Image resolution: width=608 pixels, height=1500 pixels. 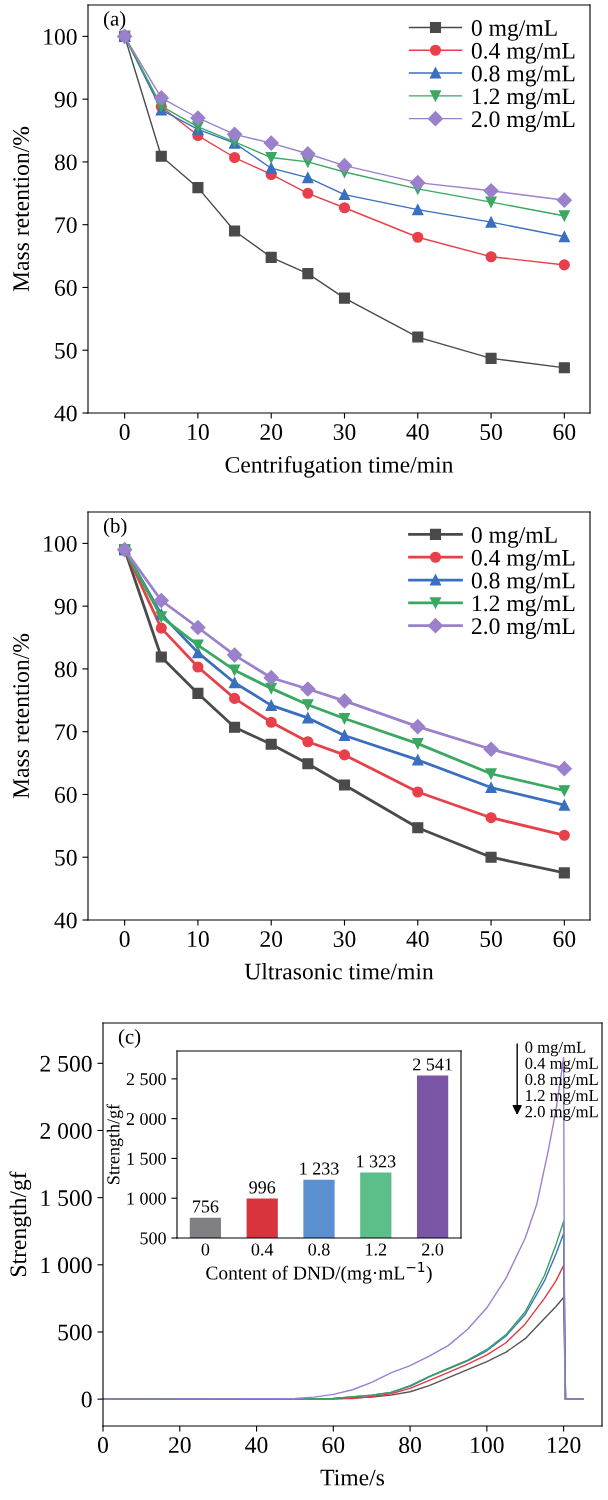 What do you see at coordinates (561, 1113) in the screenshot?
I see `annotation: 2.0 mg/mL` at bounding box center [561, 1113].